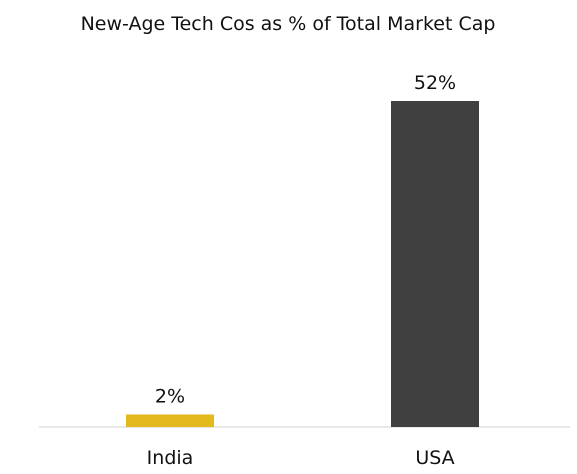 This screenshot has width=577, height=474. What do you see at coordinates (301, 458) in the screenshot?
I see `category-labels-group: India USA` at bounding box center [301, 458].